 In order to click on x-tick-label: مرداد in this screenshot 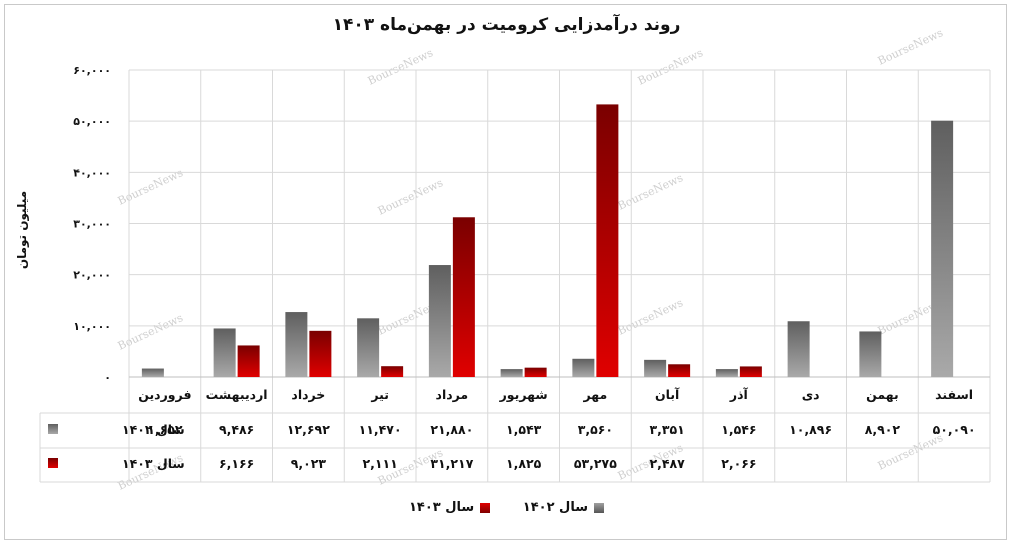, I will do `click(452, 394)`.